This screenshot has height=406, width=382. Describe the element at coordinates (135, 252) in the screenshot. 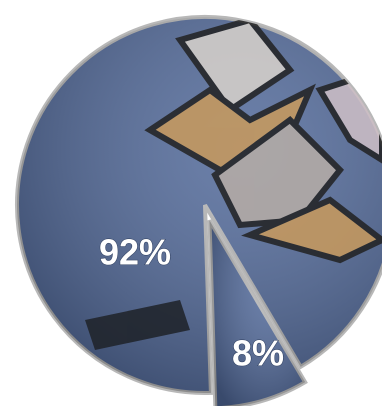

I see `data-label: 92%` at that location.